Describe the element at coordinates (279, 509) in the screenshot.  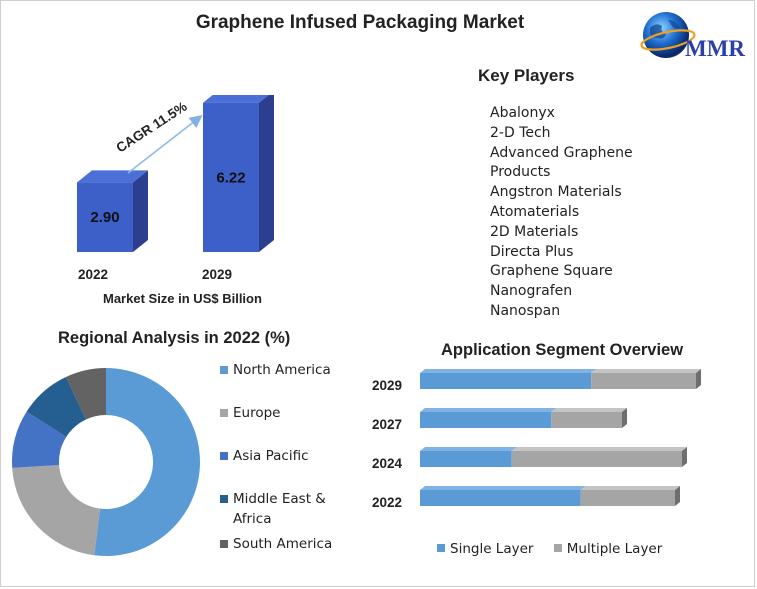
I see `legend-label: Middle East & Africa` at that location.